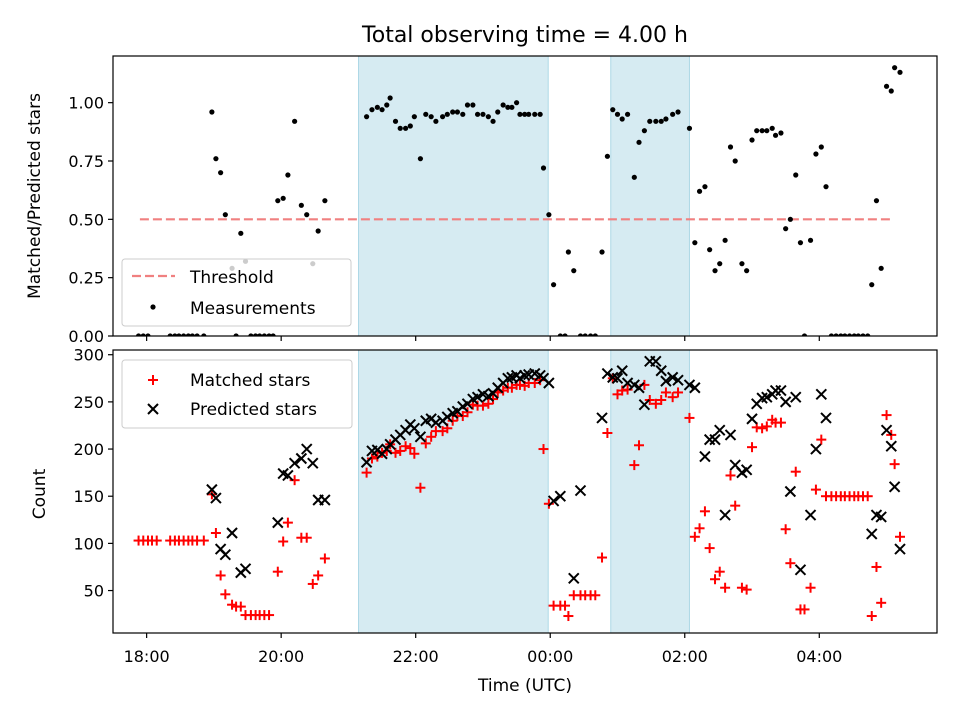 This screenshot has width=960, height=724. Describe the element at coordinates (237, 394) in the screenshot. I see `legend: Matched stars Predicted stars` at that location.